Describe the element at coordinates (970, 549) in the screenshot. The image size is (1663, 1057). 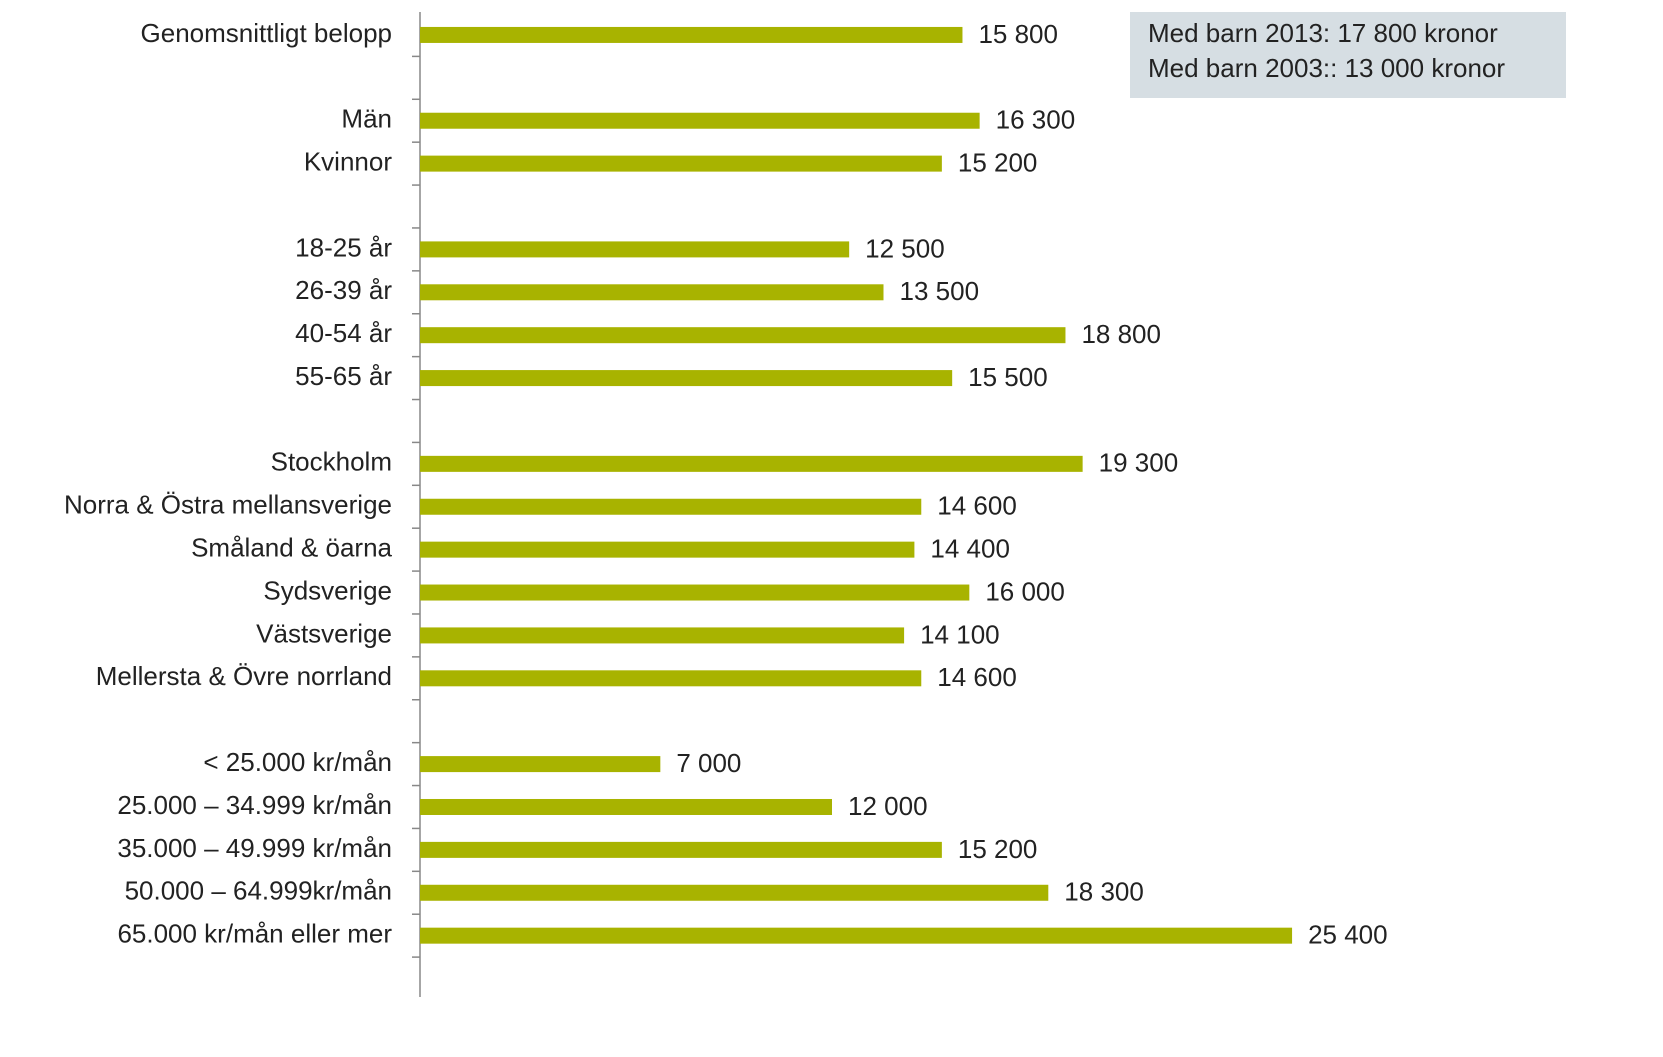
I see `value-label: 14 400` at that location.